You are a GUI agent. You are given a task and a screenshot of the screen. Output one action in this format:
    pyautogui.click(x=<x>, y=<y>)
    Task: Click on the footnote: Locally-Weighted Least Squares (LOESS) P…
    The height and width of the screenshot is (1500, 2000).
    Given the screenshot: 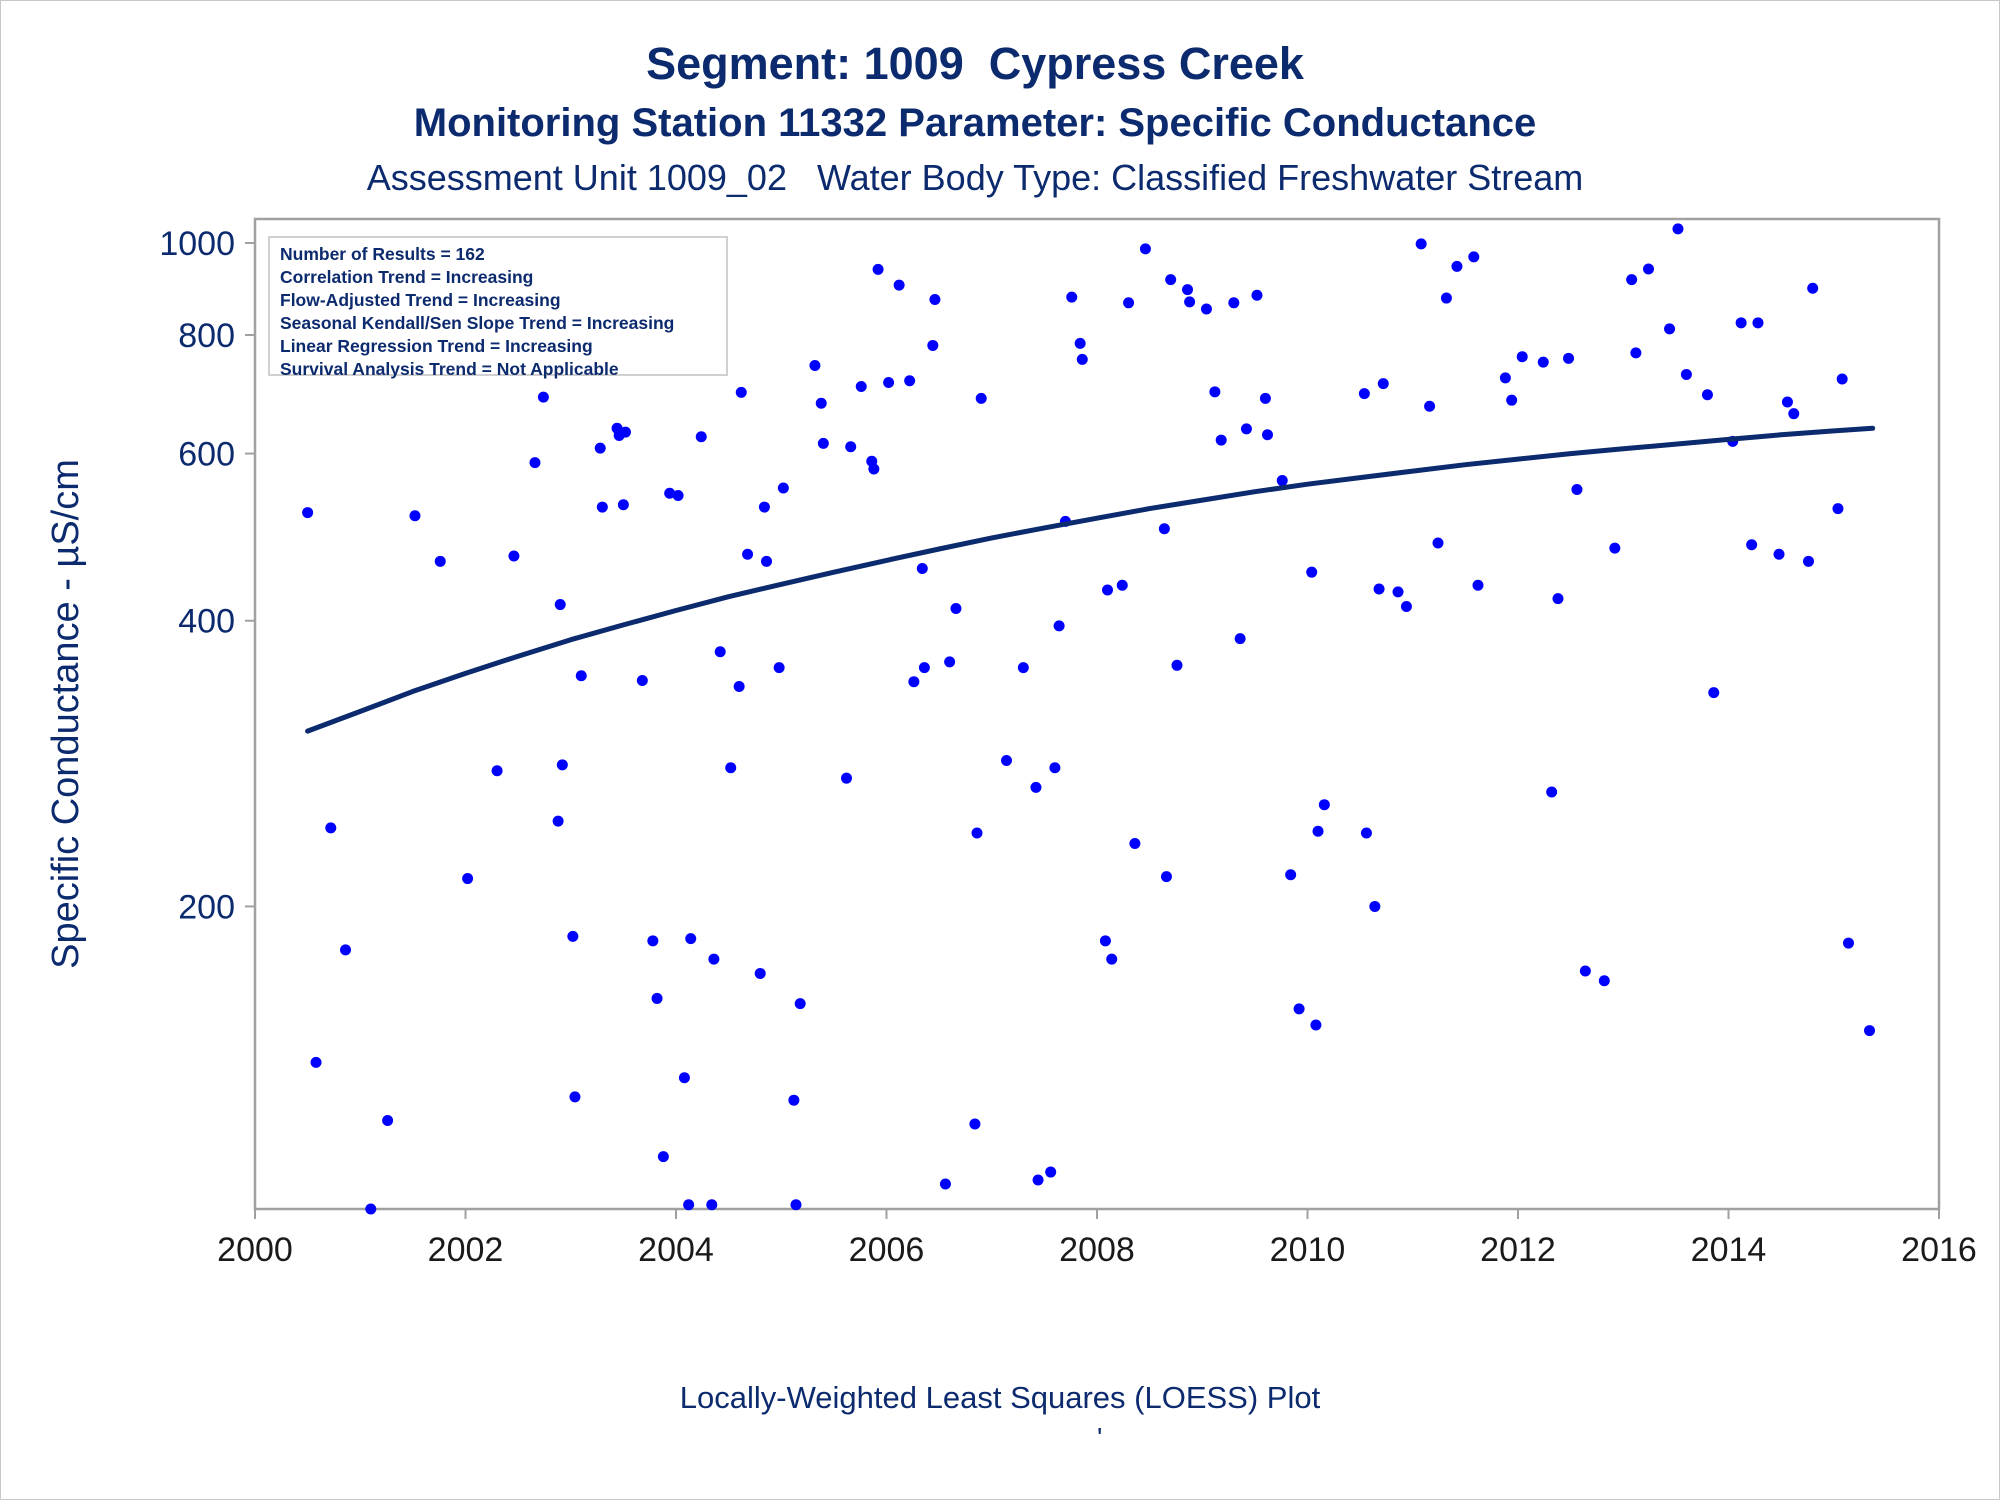 What is the action you would take?
    pyautogui.click(x=1000, y=1397)
    